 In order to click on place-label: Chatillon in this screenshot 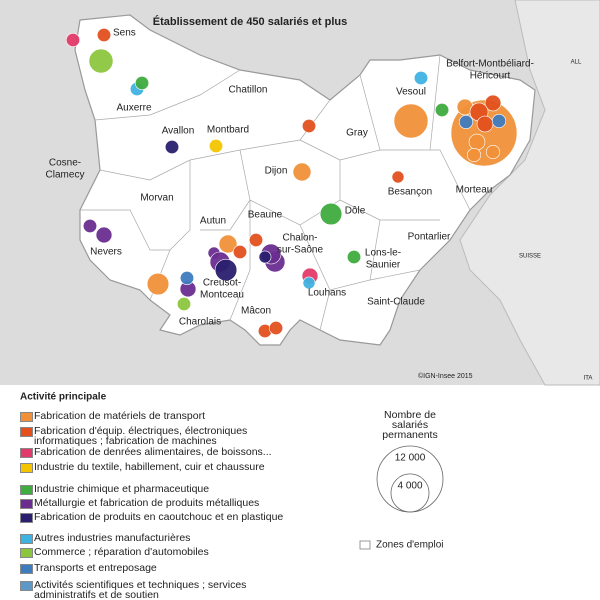, I will do `click(248, 90)`.